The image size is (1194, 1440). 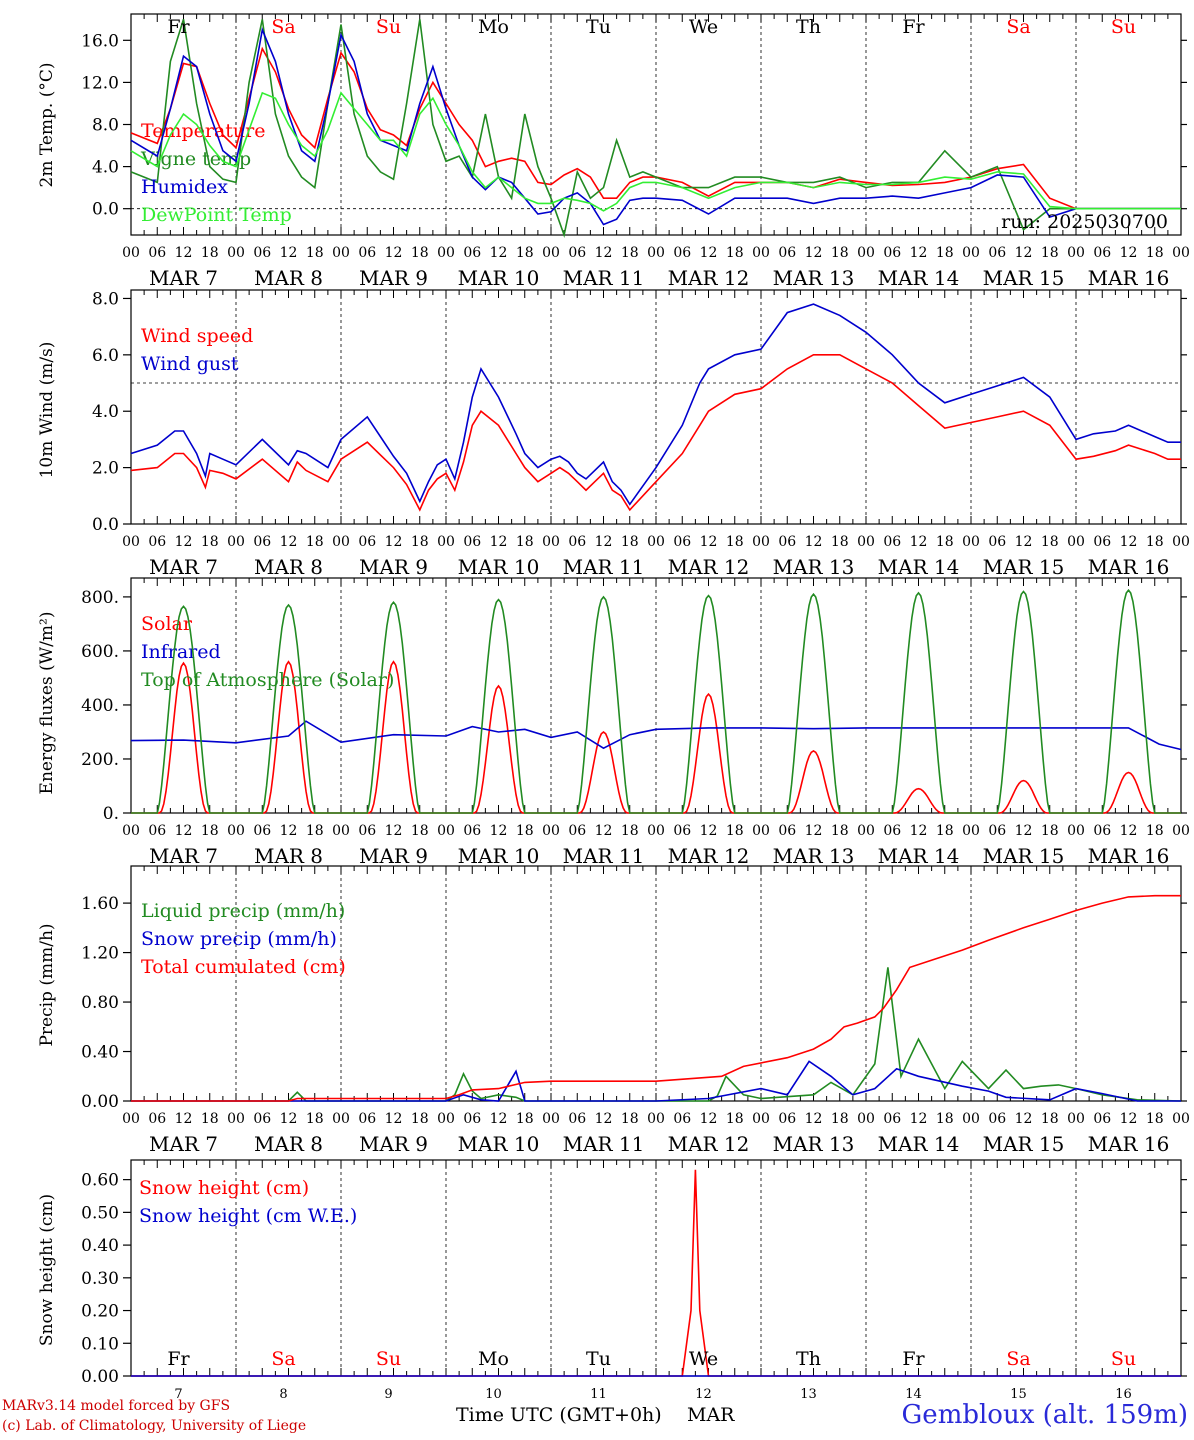 I want to click on station-label: Gembloux (alt. 159m), so click(x=1044, y=1415).